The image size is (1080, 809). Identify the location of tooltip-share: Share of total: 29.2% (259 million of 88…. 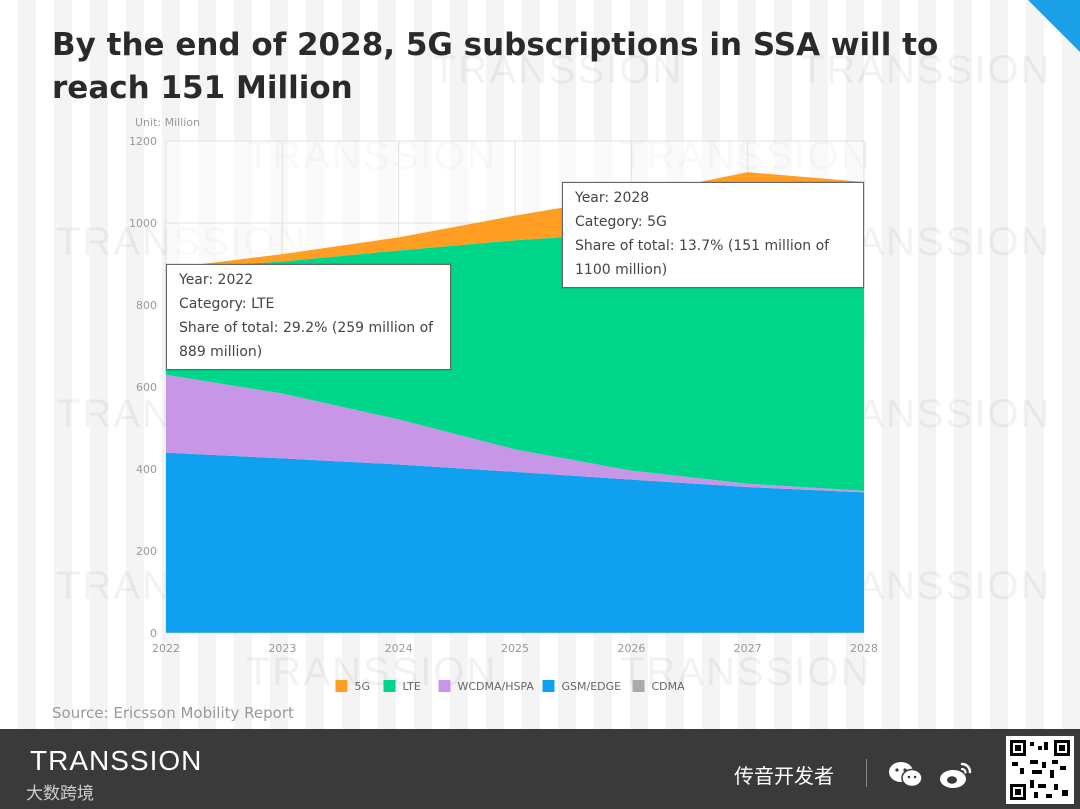
(306, 340).